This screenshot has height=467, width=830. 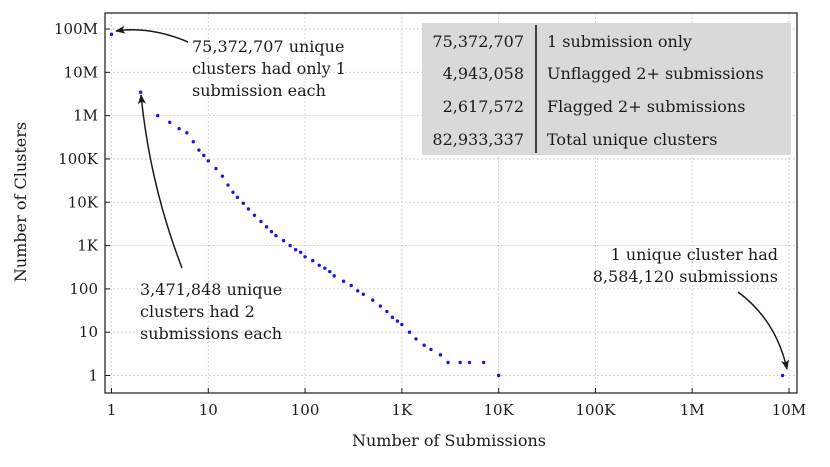 What do you see at coordinates (498, 410) in the screenshot?
I see `x-tick-label: 10K` at bounding box center [498, 410].